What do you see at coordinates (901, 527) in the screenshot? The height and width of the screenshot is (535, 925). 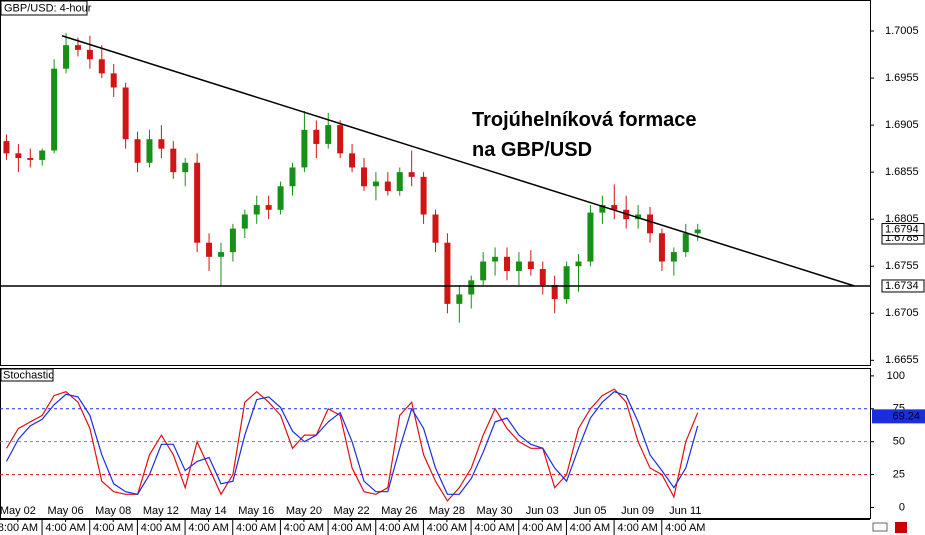 I see `close-icon` at bounding box center [901, 527].